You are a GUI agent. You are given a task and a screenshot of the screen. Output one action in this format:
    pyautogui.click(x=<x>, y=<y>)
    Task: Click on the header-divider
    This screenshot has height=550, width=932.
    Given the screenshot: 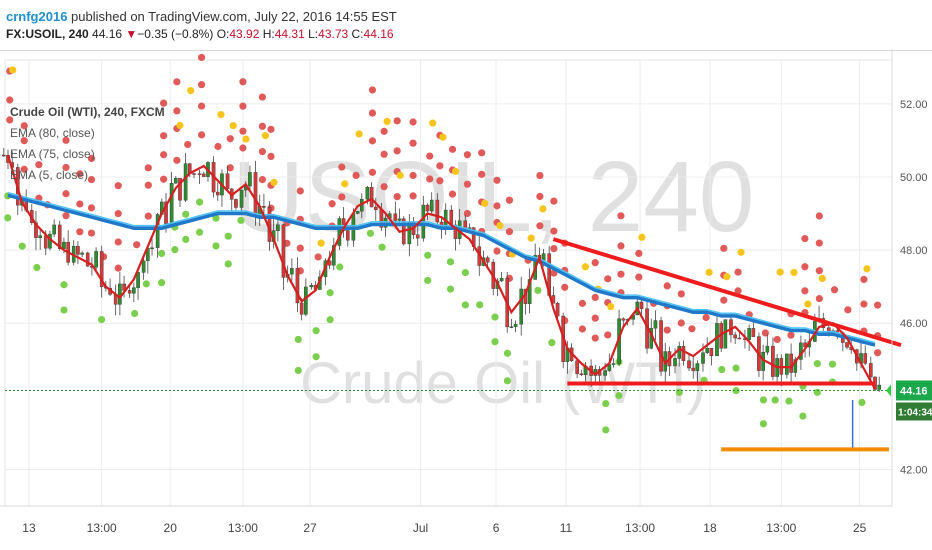 What is the action you would take?
    pyautogui.click(x=466, y=50)
    